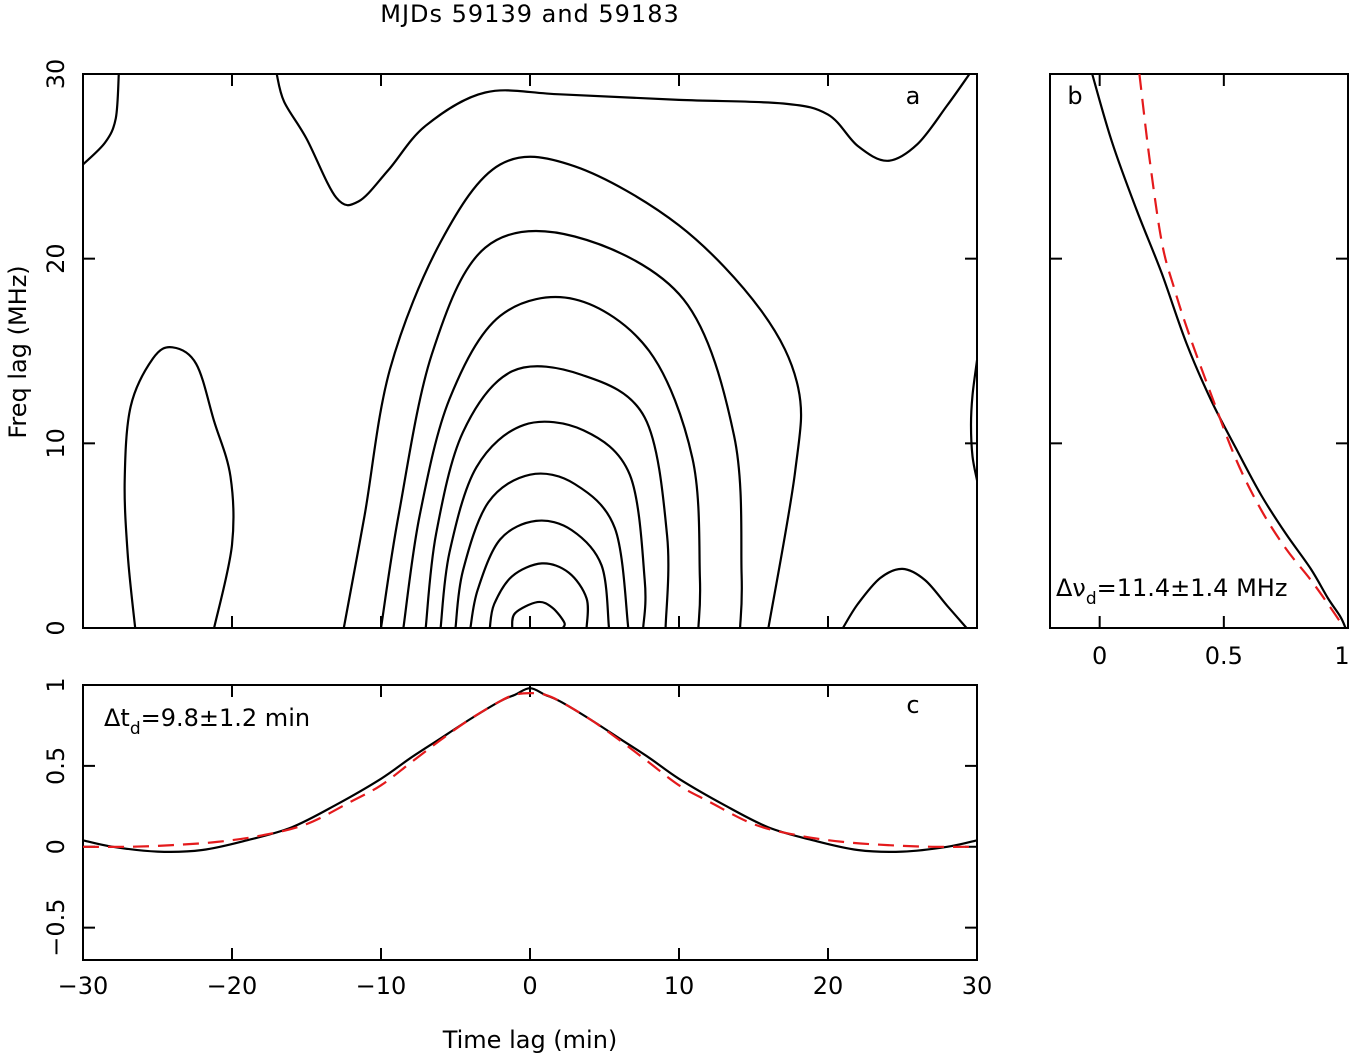 The height and width of the screenshot is (1056, 1352). I want to click on panel-b-lines, so click(1219, 351).